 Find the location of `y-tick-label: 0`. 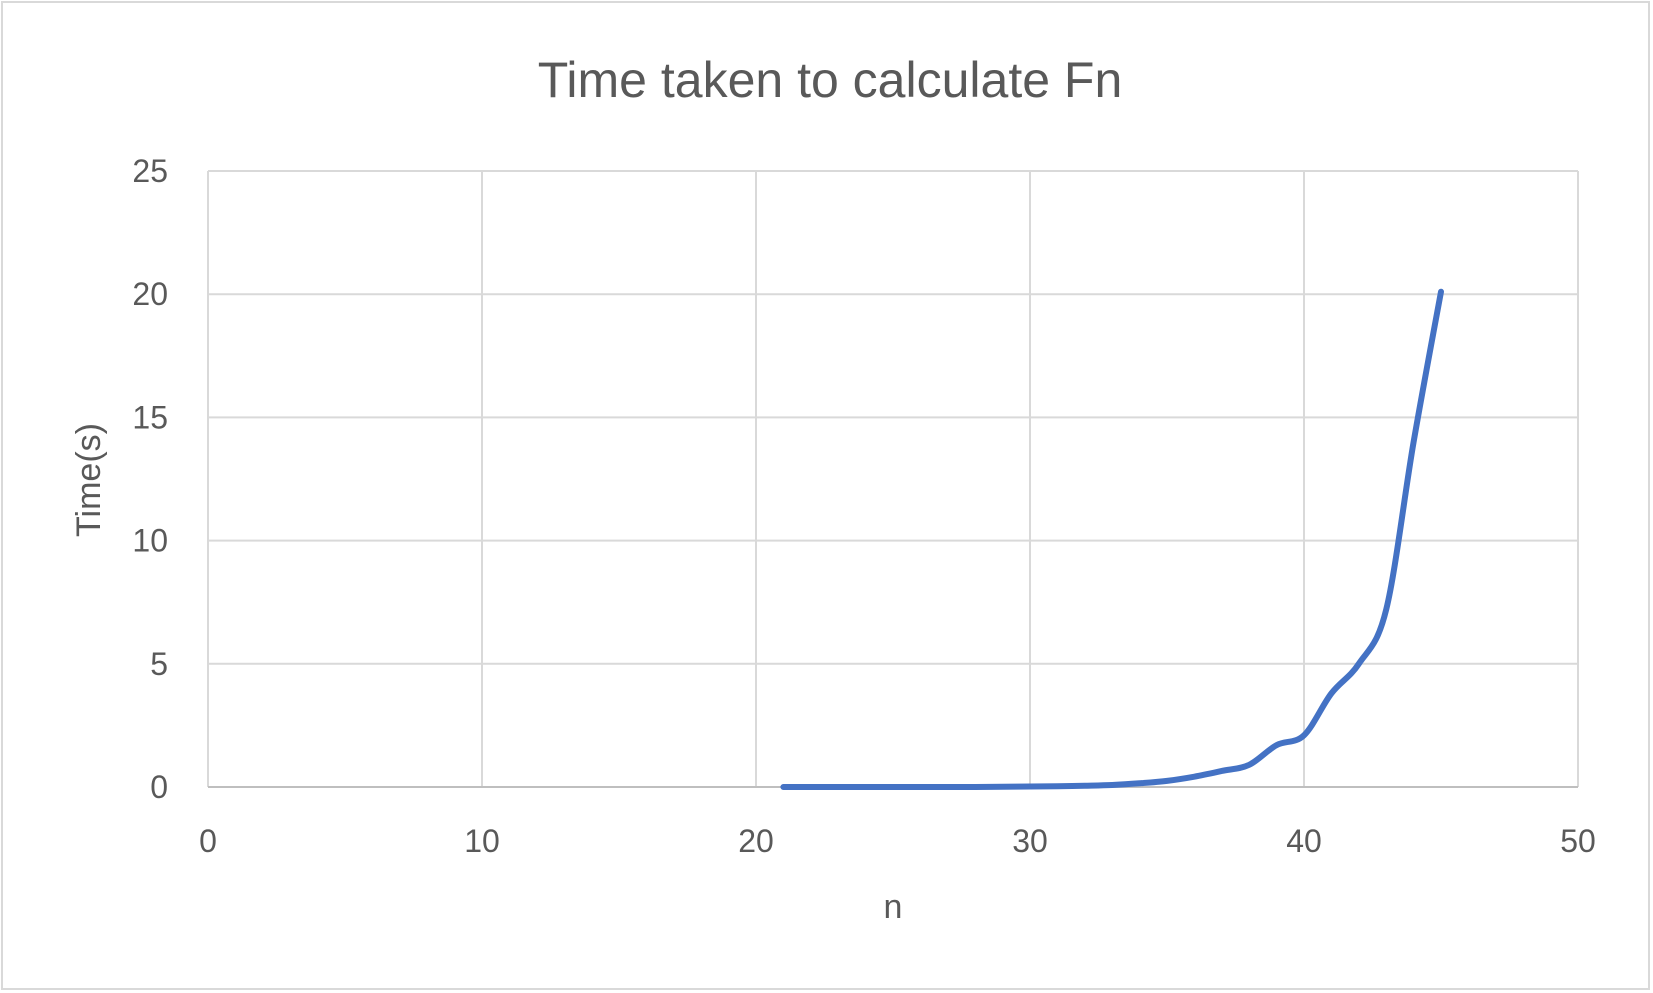

y-tick-label: 0 is located at coordinates (159, 787).